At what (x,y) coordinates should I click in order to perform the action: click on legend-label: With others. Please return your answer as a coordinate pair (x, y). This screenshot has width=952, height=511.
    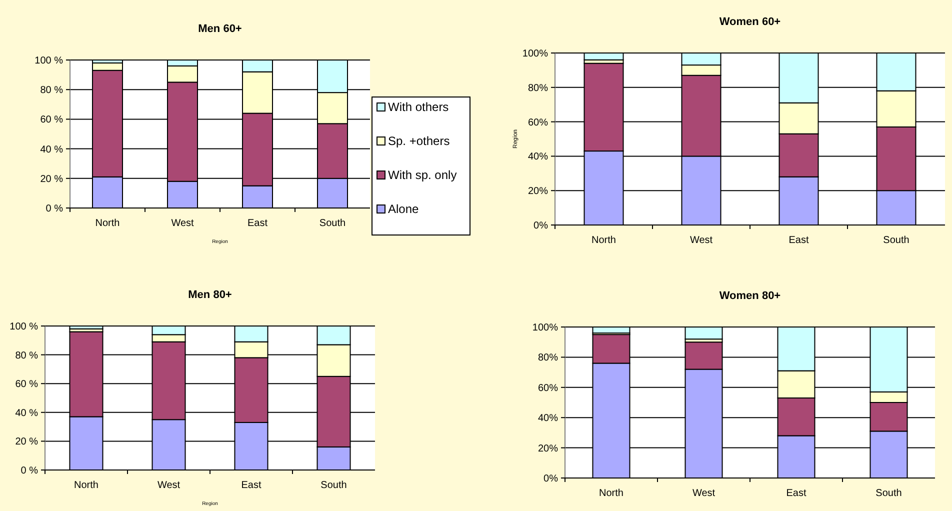
    Looking at the image, I should click on (418, 107).